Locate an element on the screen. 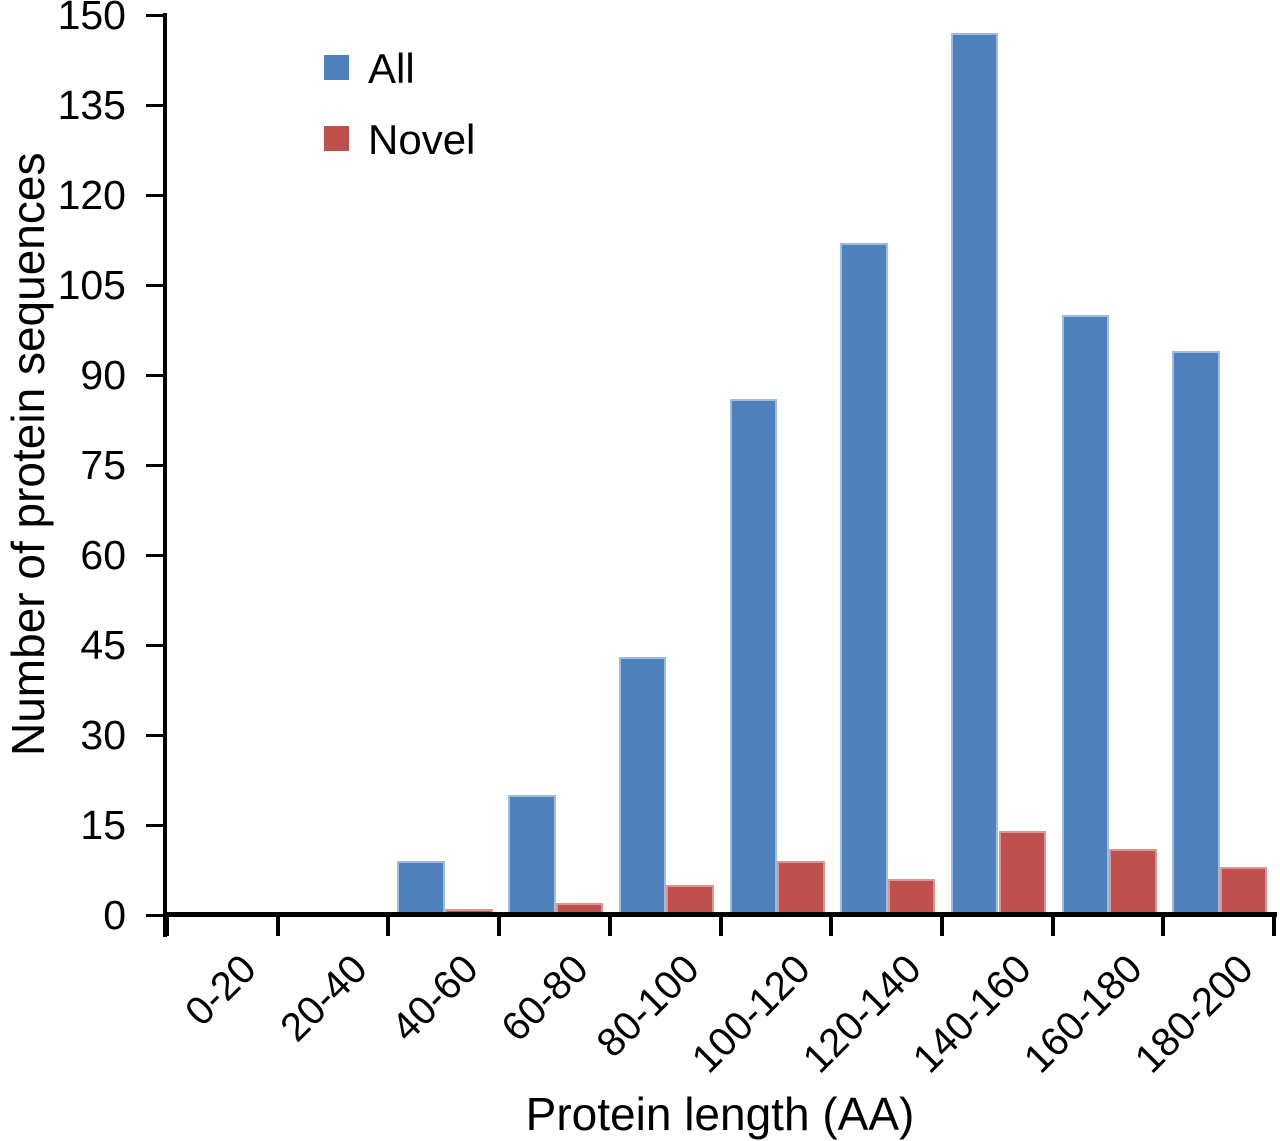  y-axis-line is located at coordinates (165, 475).